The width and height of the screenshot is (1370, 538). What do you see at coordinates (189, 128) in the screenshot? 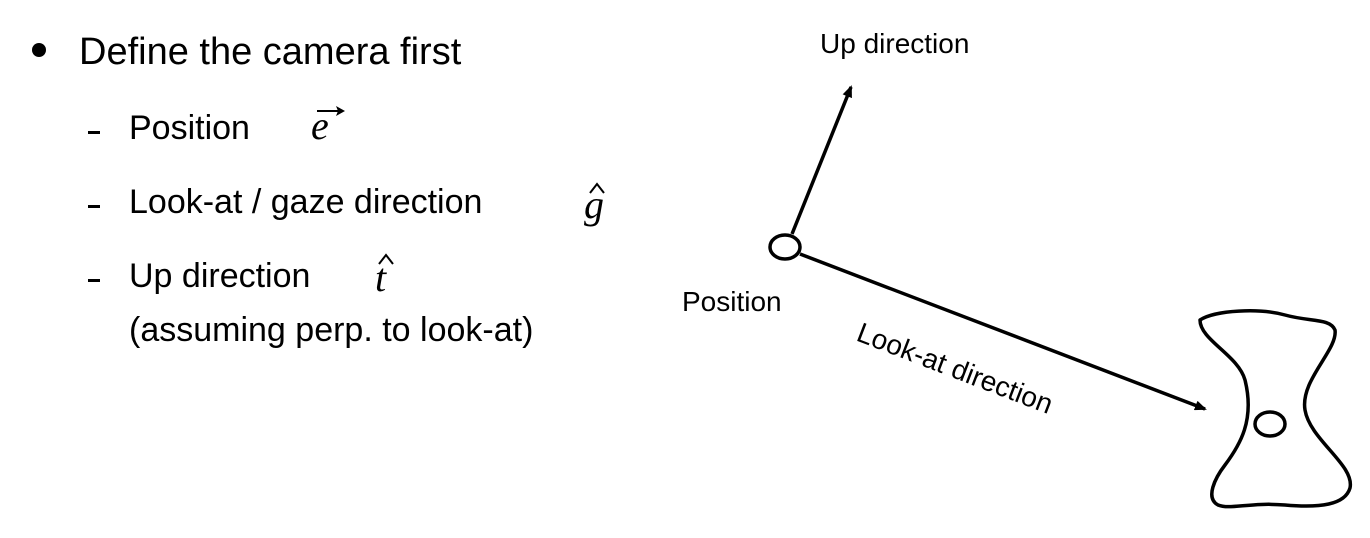
I see `sub-item-label: Position` at bounding box center [189, 128].